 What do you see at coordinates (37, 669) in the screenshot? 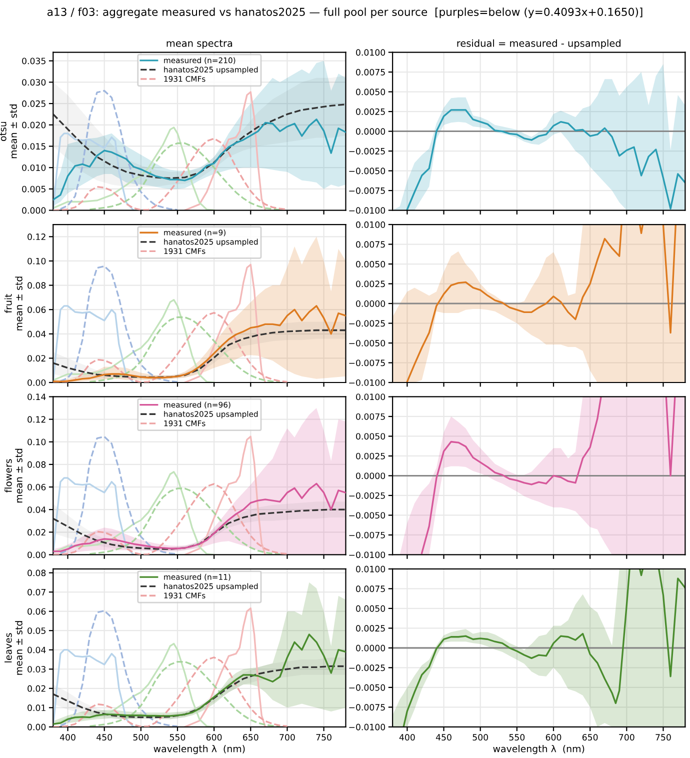
I see `y-tick-label: 0.03` at bounding box center [37, 669].